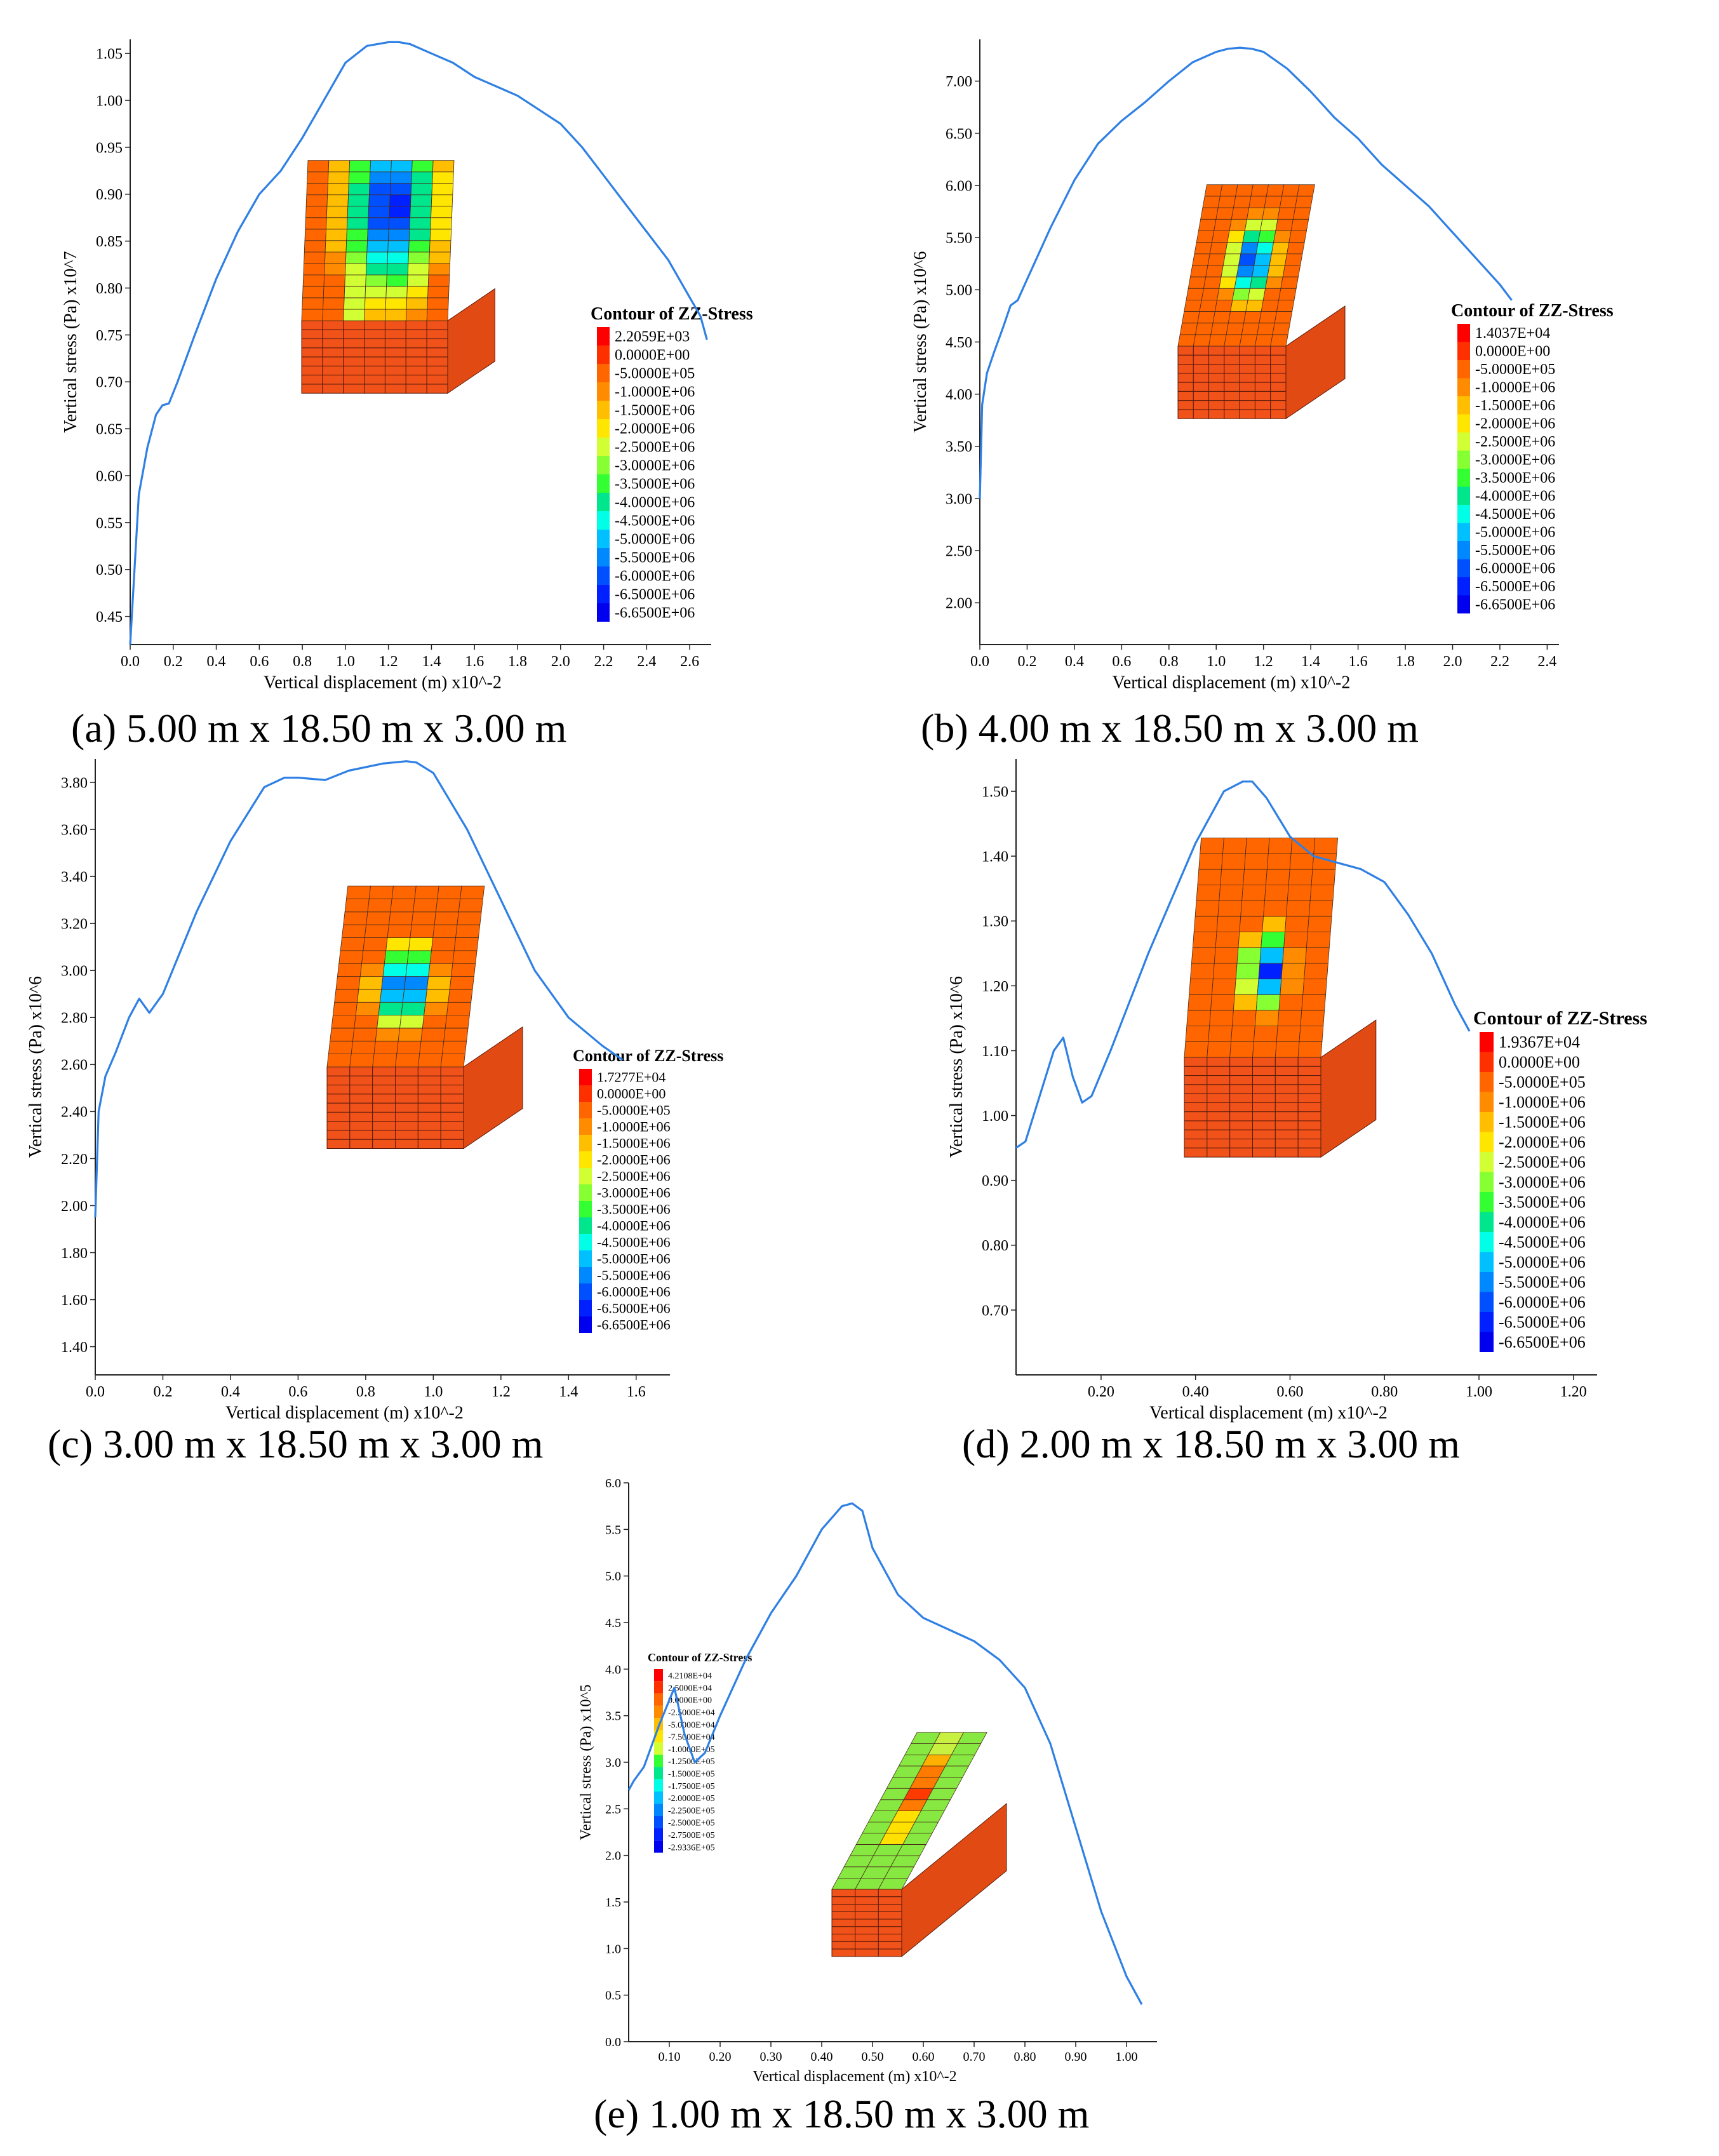 The height and width of the screenshot is (2156, 1719). Describe the element at coordinates (613, 1996) in the screenshot. I see `panel-e-y-tick-label: 0.5` at that location.